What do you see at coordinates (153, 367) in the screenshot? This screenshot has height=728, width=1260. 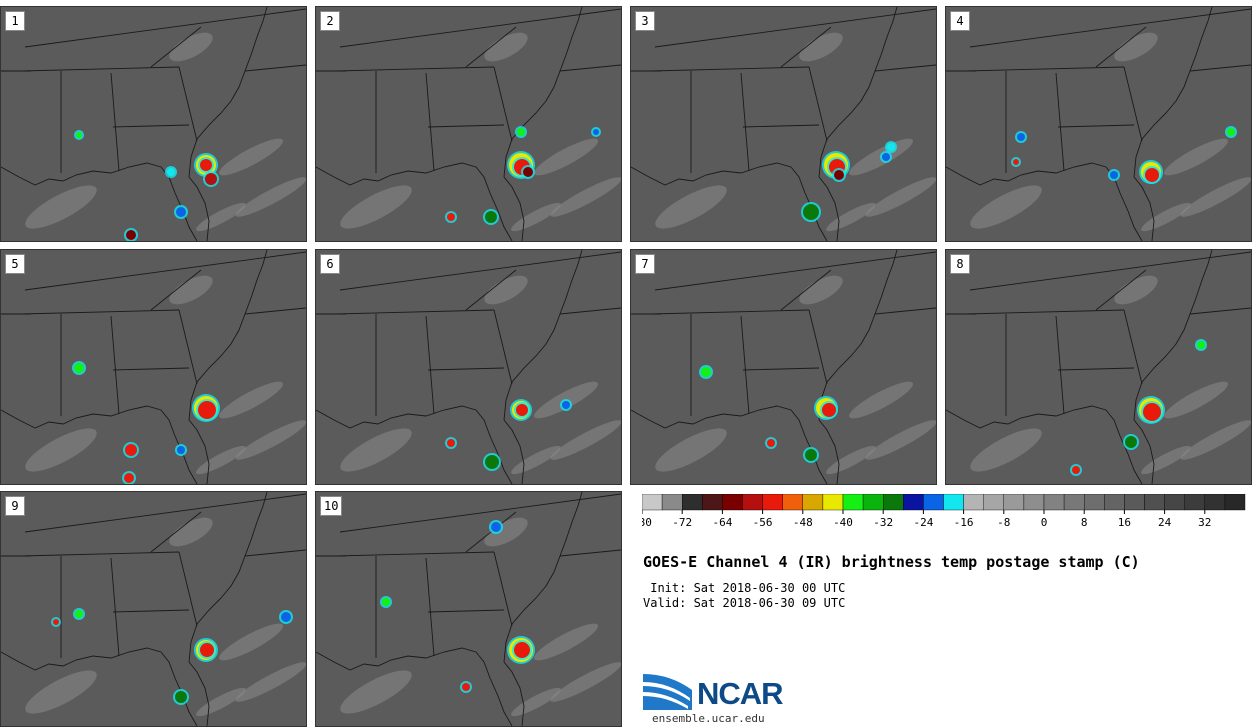 I see `stamp-panel-5: 5` at bounding box center [153, 367].